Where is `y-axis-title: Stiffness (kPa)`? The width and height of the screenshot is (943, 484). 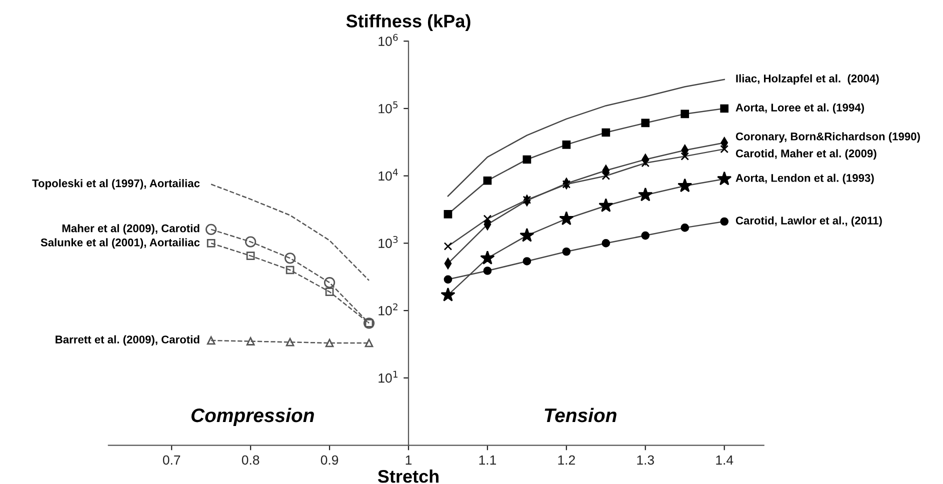
y-axis-title: Stiffness (kPa) is located at coordinates (408, 23).